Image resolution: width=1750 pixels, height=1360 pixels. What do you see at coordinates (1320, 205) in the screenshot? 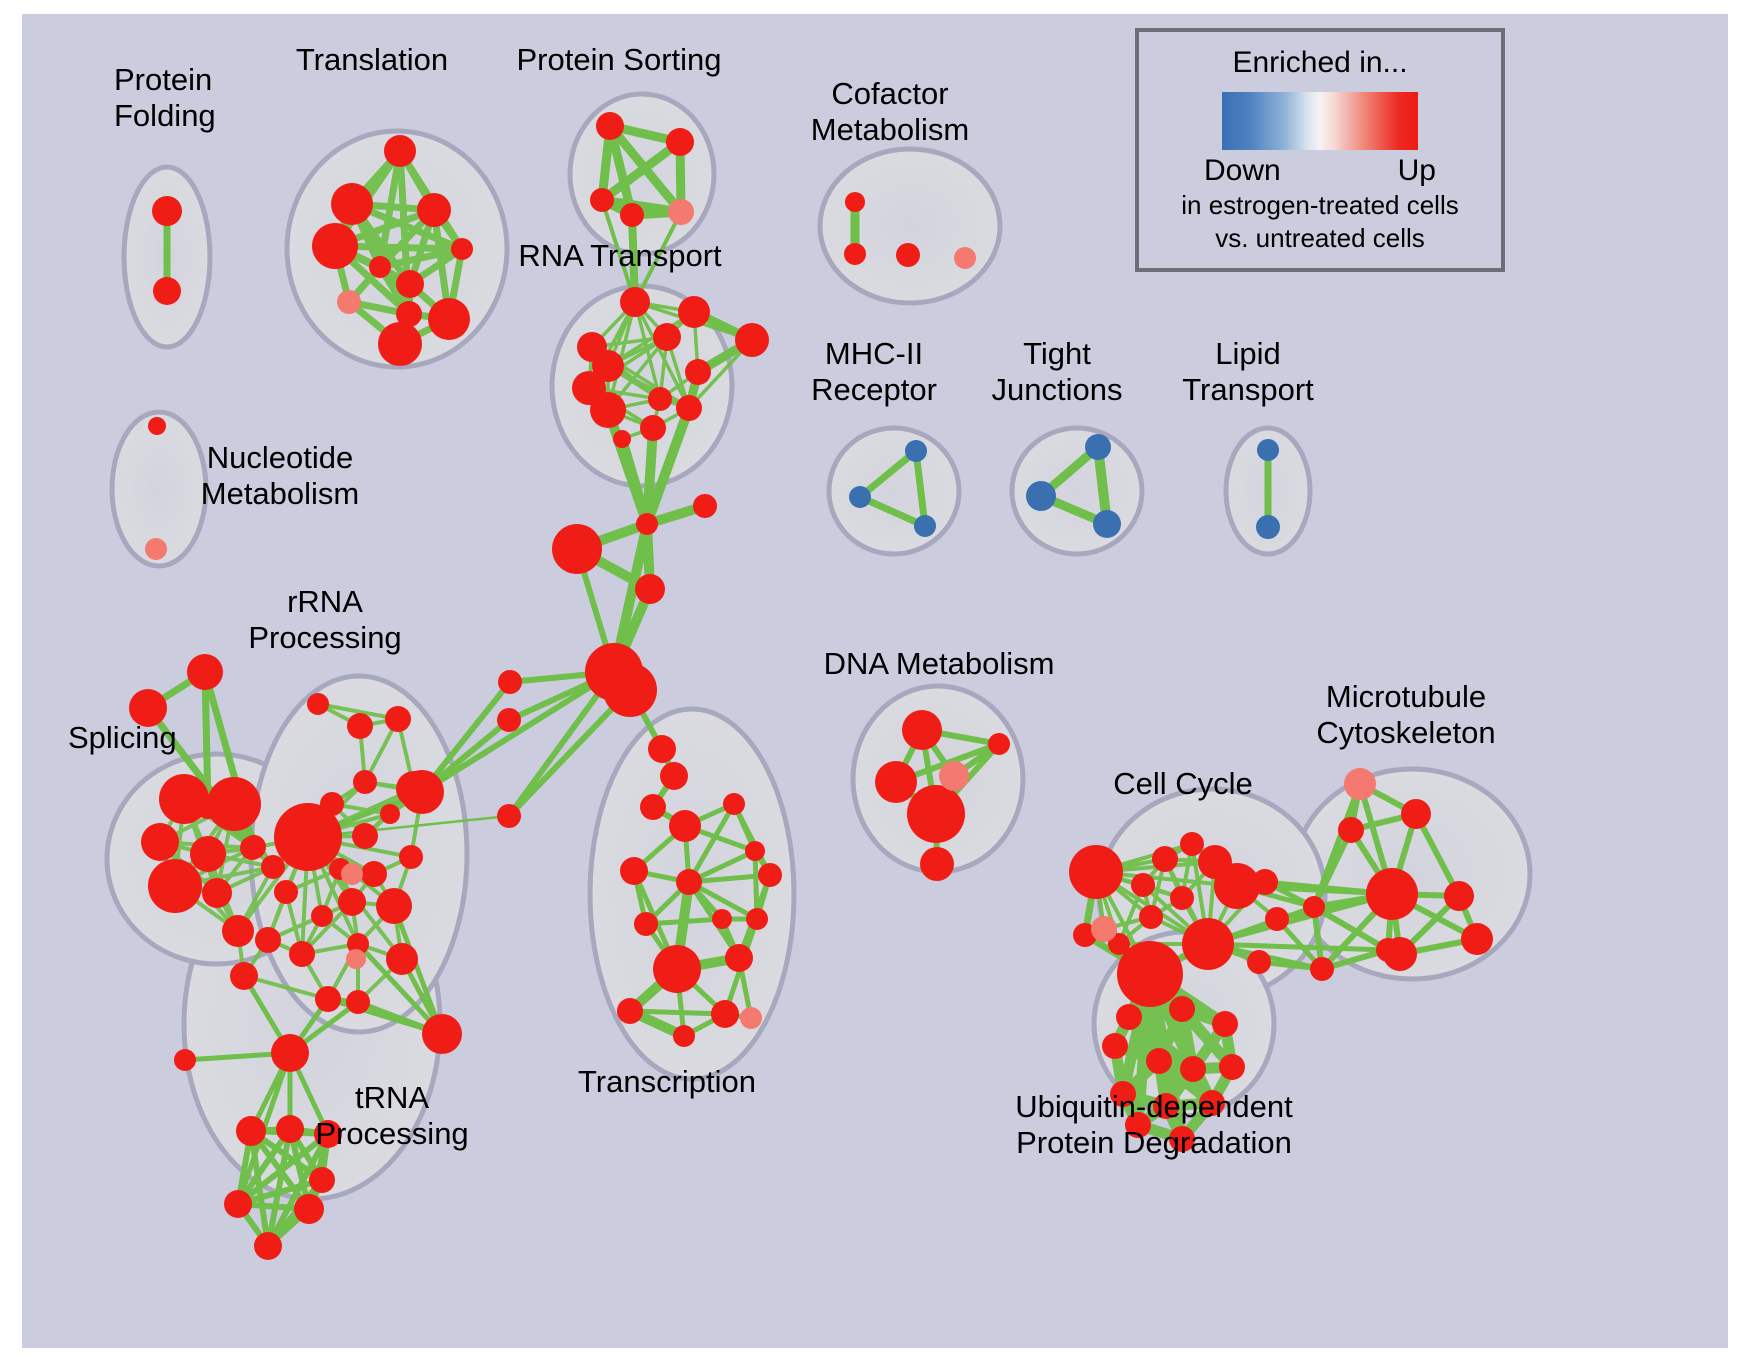
I see `legend-caption-line1: in estrogen-treated cells` at bounding box center [1320, 205].